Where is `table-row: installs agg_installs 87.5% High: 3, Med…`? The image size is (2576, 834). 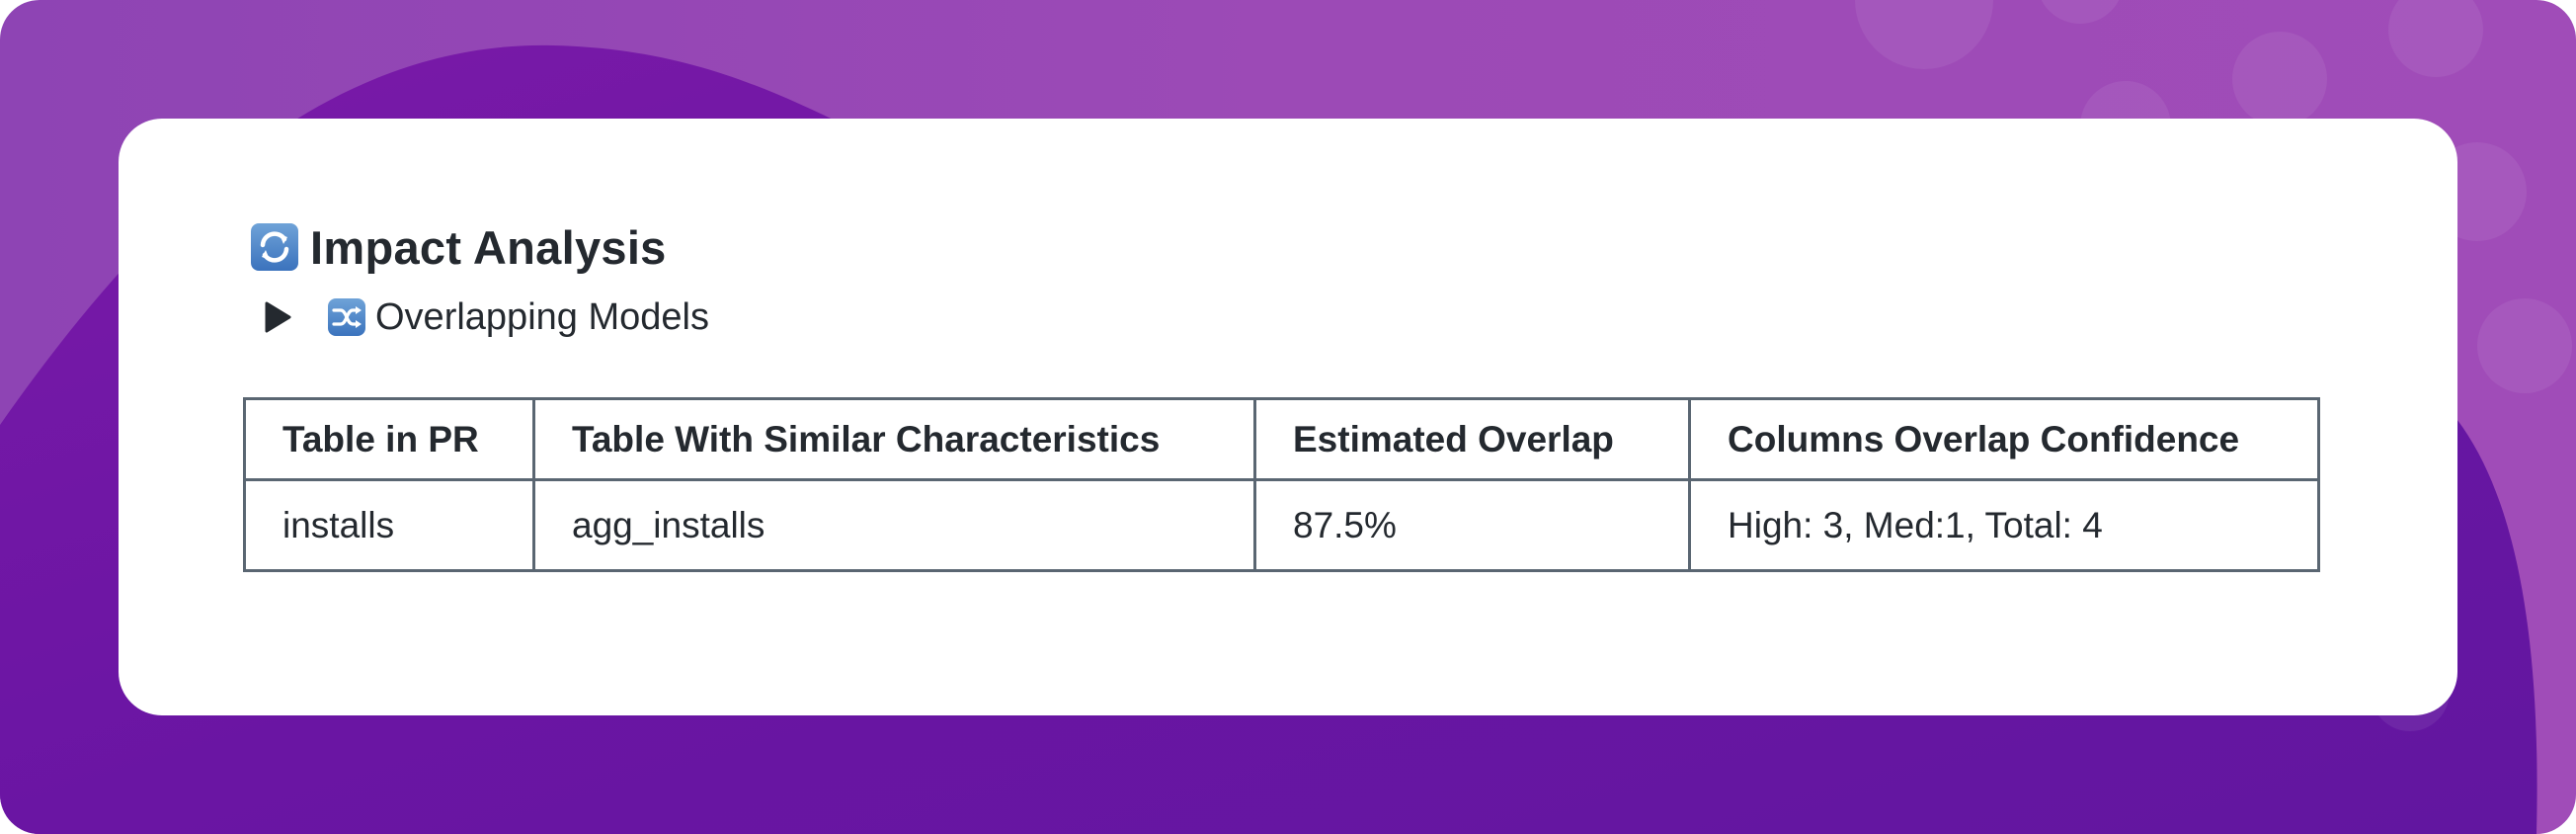 table-row: installs agg_installs 87.5% High: 3, Med… is located at coordinates (1281, 525).